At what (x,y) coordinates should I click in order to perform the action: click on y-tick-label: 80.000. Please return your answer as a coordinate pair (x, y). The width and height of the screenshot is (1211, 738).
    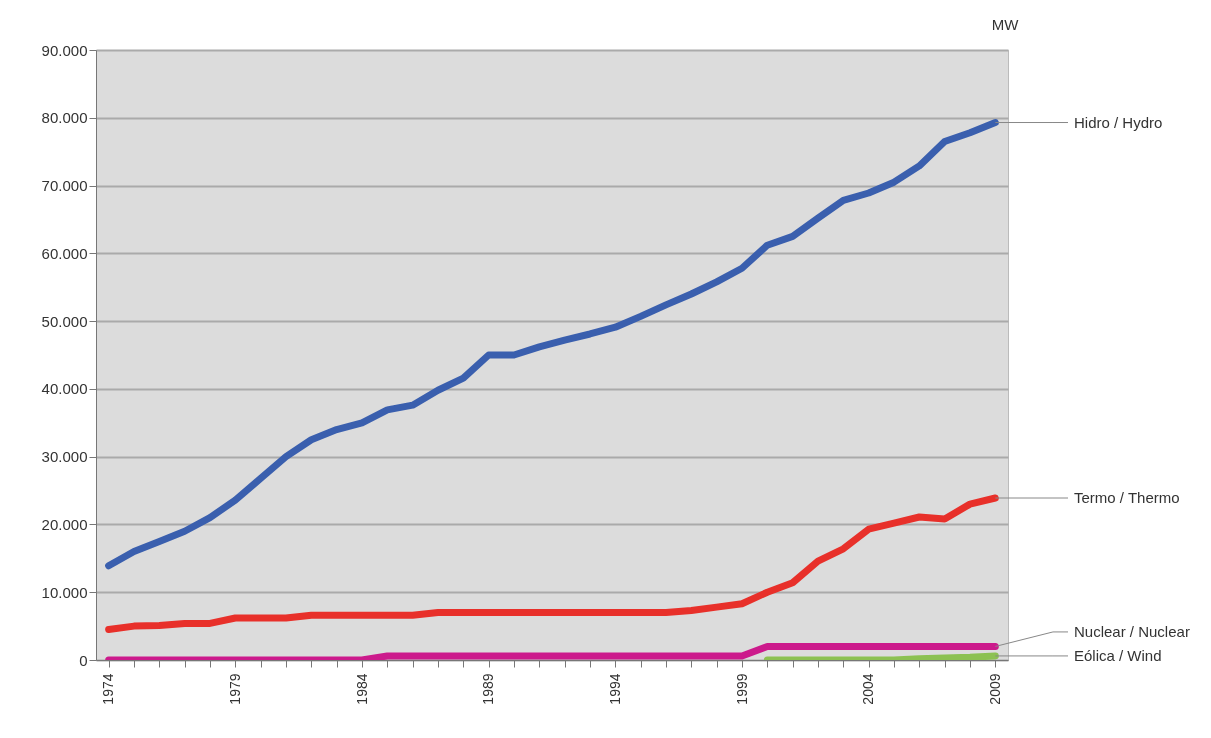
    Looking at the image, I should click on (64, 118).